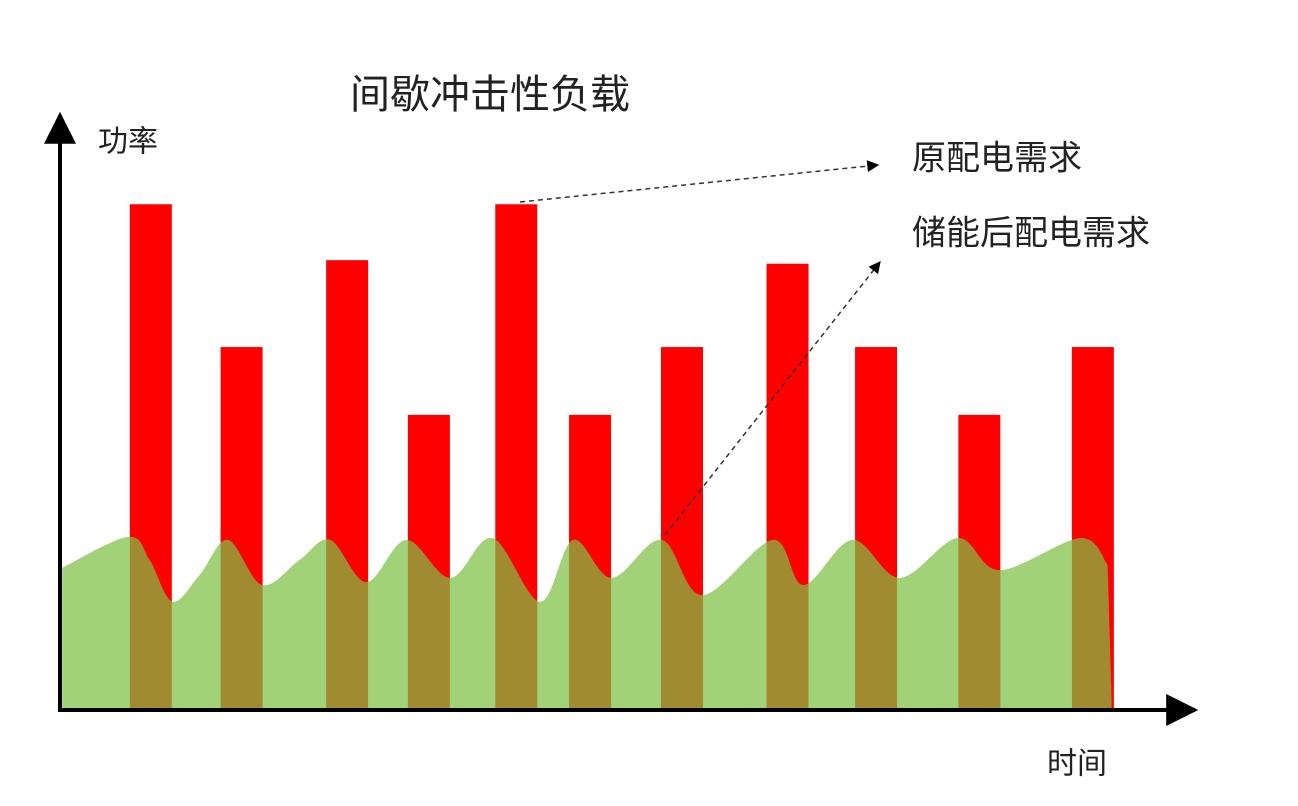 This screenshot has width=1298, height=806. Describe the element at coordinates (490, 95) in the screenshot. I see `chart-title: 间歇冲击性负载` at that location.